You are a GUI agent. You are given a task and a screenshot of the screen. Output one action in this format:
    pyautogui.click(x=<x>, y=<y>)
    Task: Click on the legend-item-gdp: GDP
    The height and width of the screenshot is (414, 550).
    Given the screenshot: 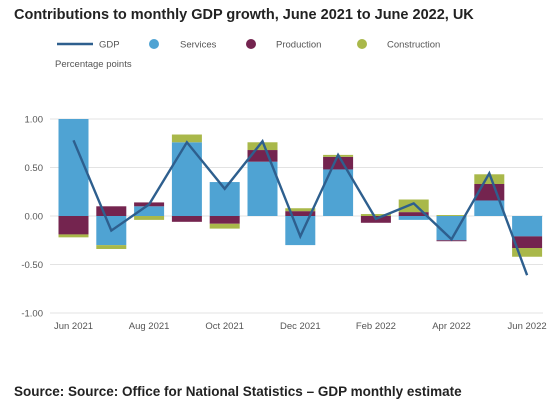 What is the action you would take?
    pyautogui.click(x=88, y=45)
    